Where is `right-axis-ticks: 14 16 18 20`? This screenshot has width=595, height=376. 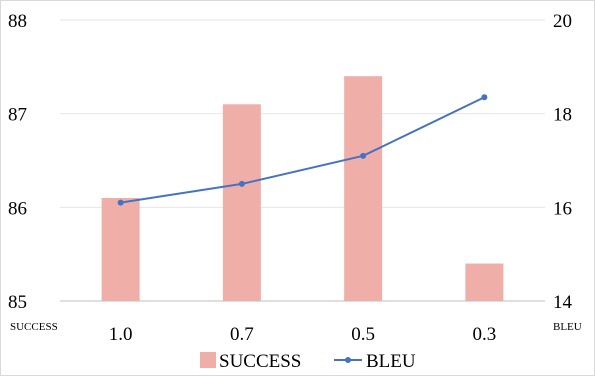 right-axis-ticks: 14 16 18 20 is located at coordinates (563, 162).